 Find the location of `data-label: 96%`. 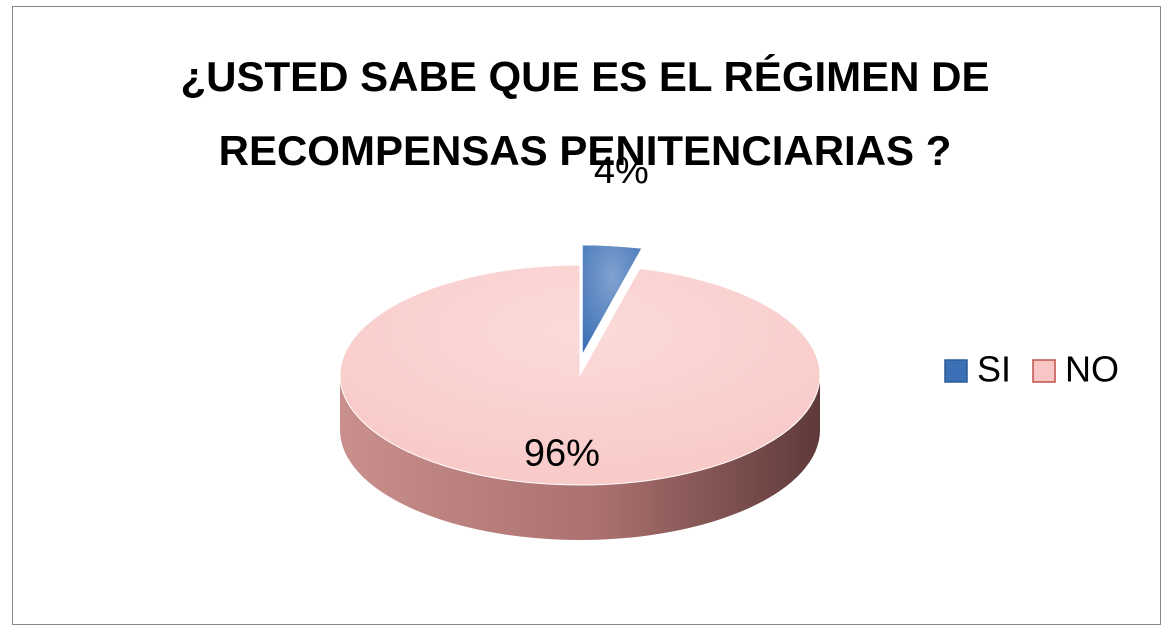

data-label: 96% is located at coordinates (562, 454).